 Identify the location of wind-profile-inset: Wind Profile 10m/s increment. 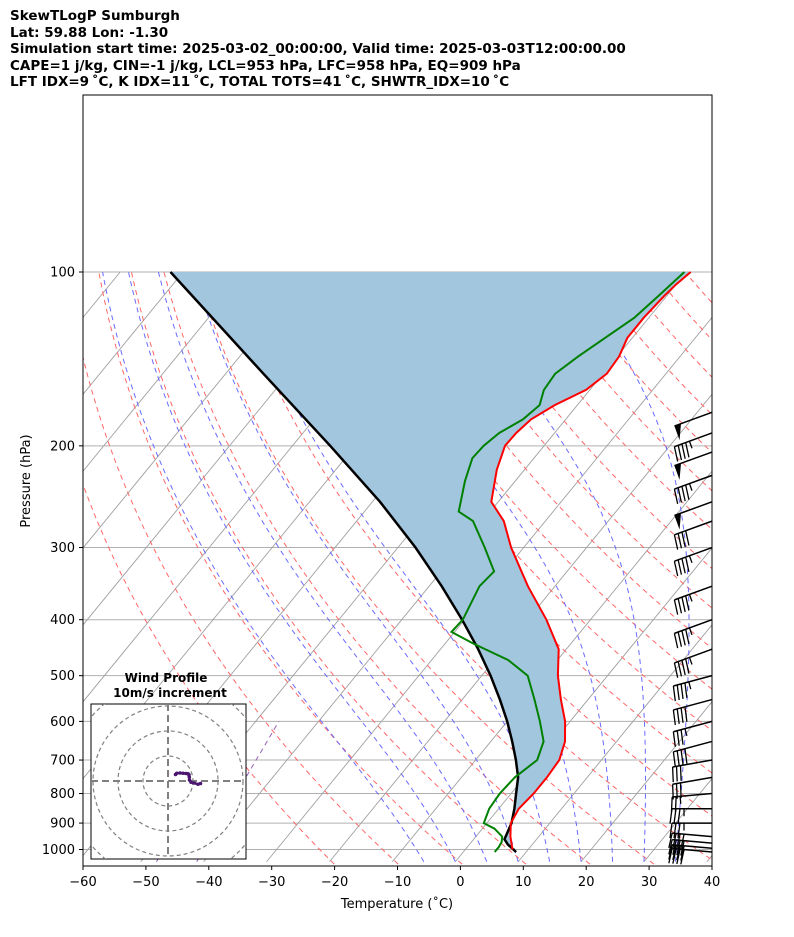
(168, 765).